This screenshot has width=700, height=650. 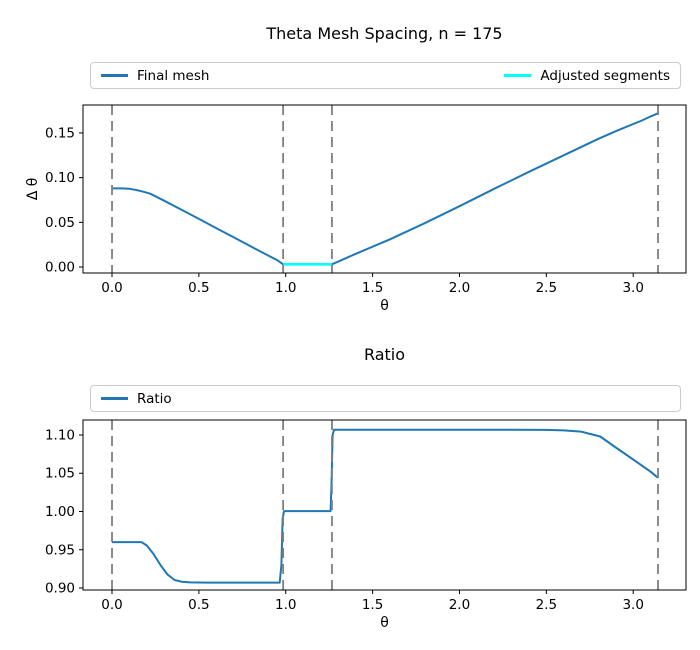 I want to click on legend-label-final-mesh: Final mesh, so click(x=173, y=75).